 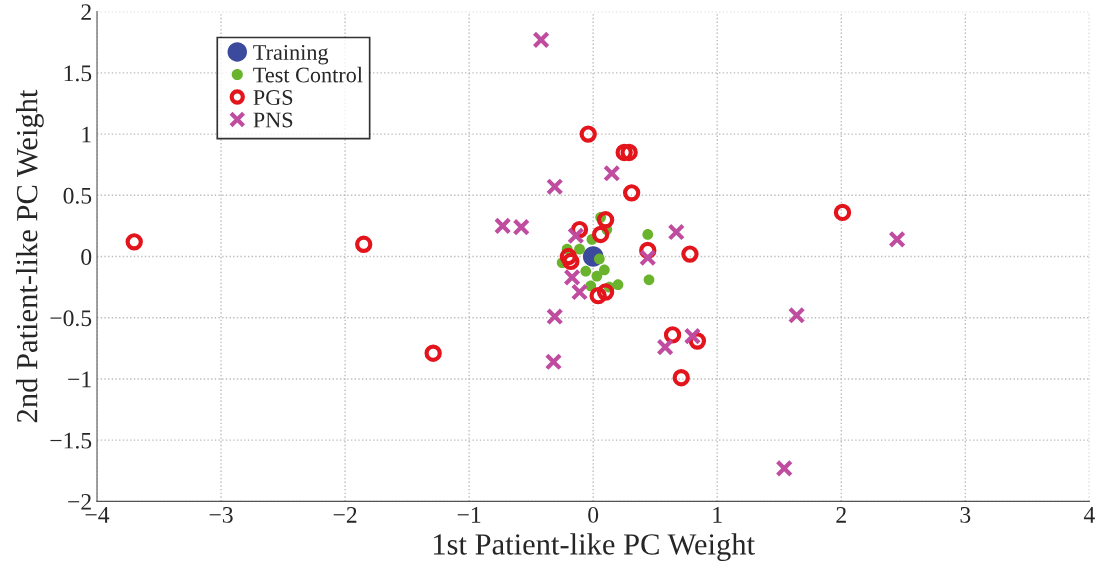 What do you see at coordinates (469, 515) in the screenshot?
I see `x-tick-label: −1` at bounding box center [469, 515].